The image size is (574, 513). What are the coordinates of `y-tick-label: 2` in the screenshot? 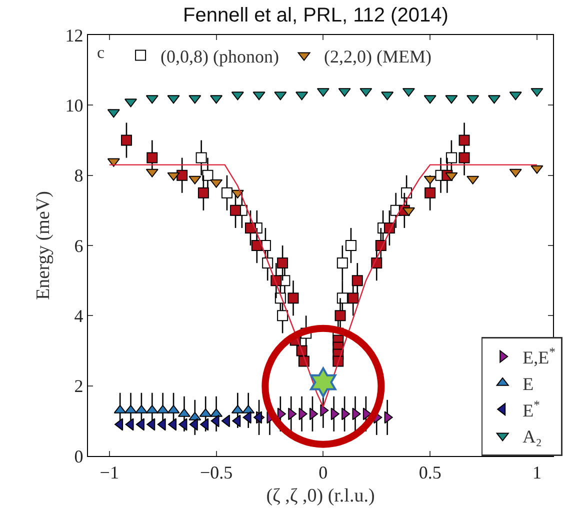 It's located at (79, 386).